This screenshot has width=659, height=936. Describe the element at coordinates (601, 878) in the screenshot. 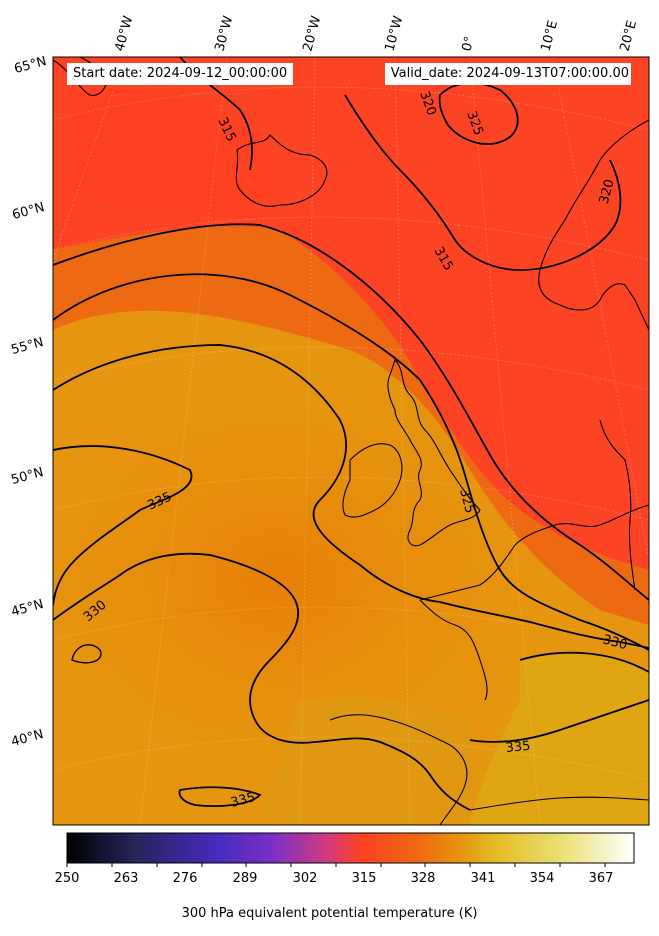

I see `colorbar-tick-label: 367` at that location.